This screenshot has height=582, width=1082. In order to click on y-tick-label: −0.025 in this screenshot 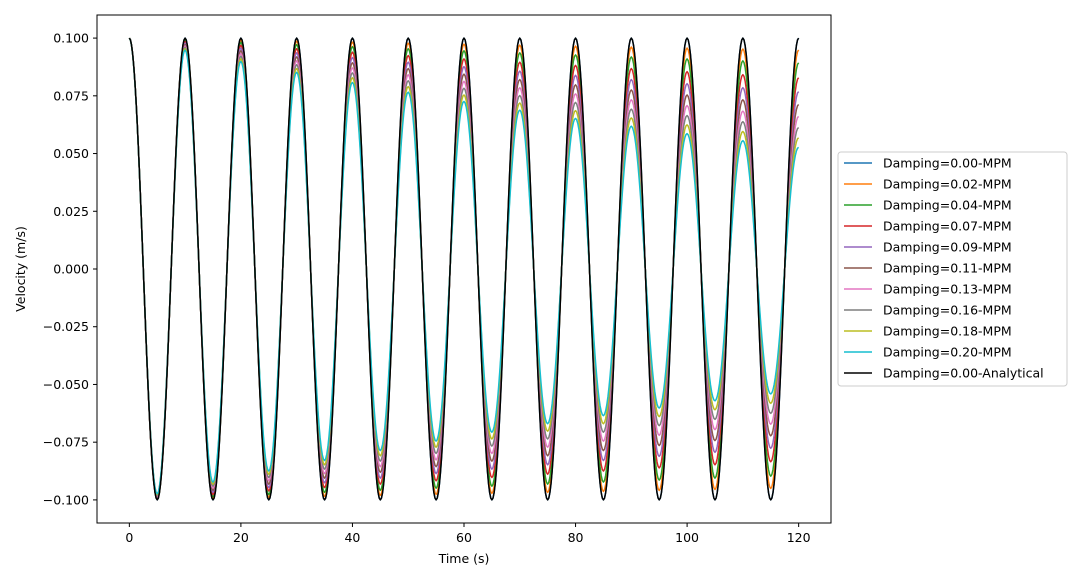, I will do `click(66, 326)`.